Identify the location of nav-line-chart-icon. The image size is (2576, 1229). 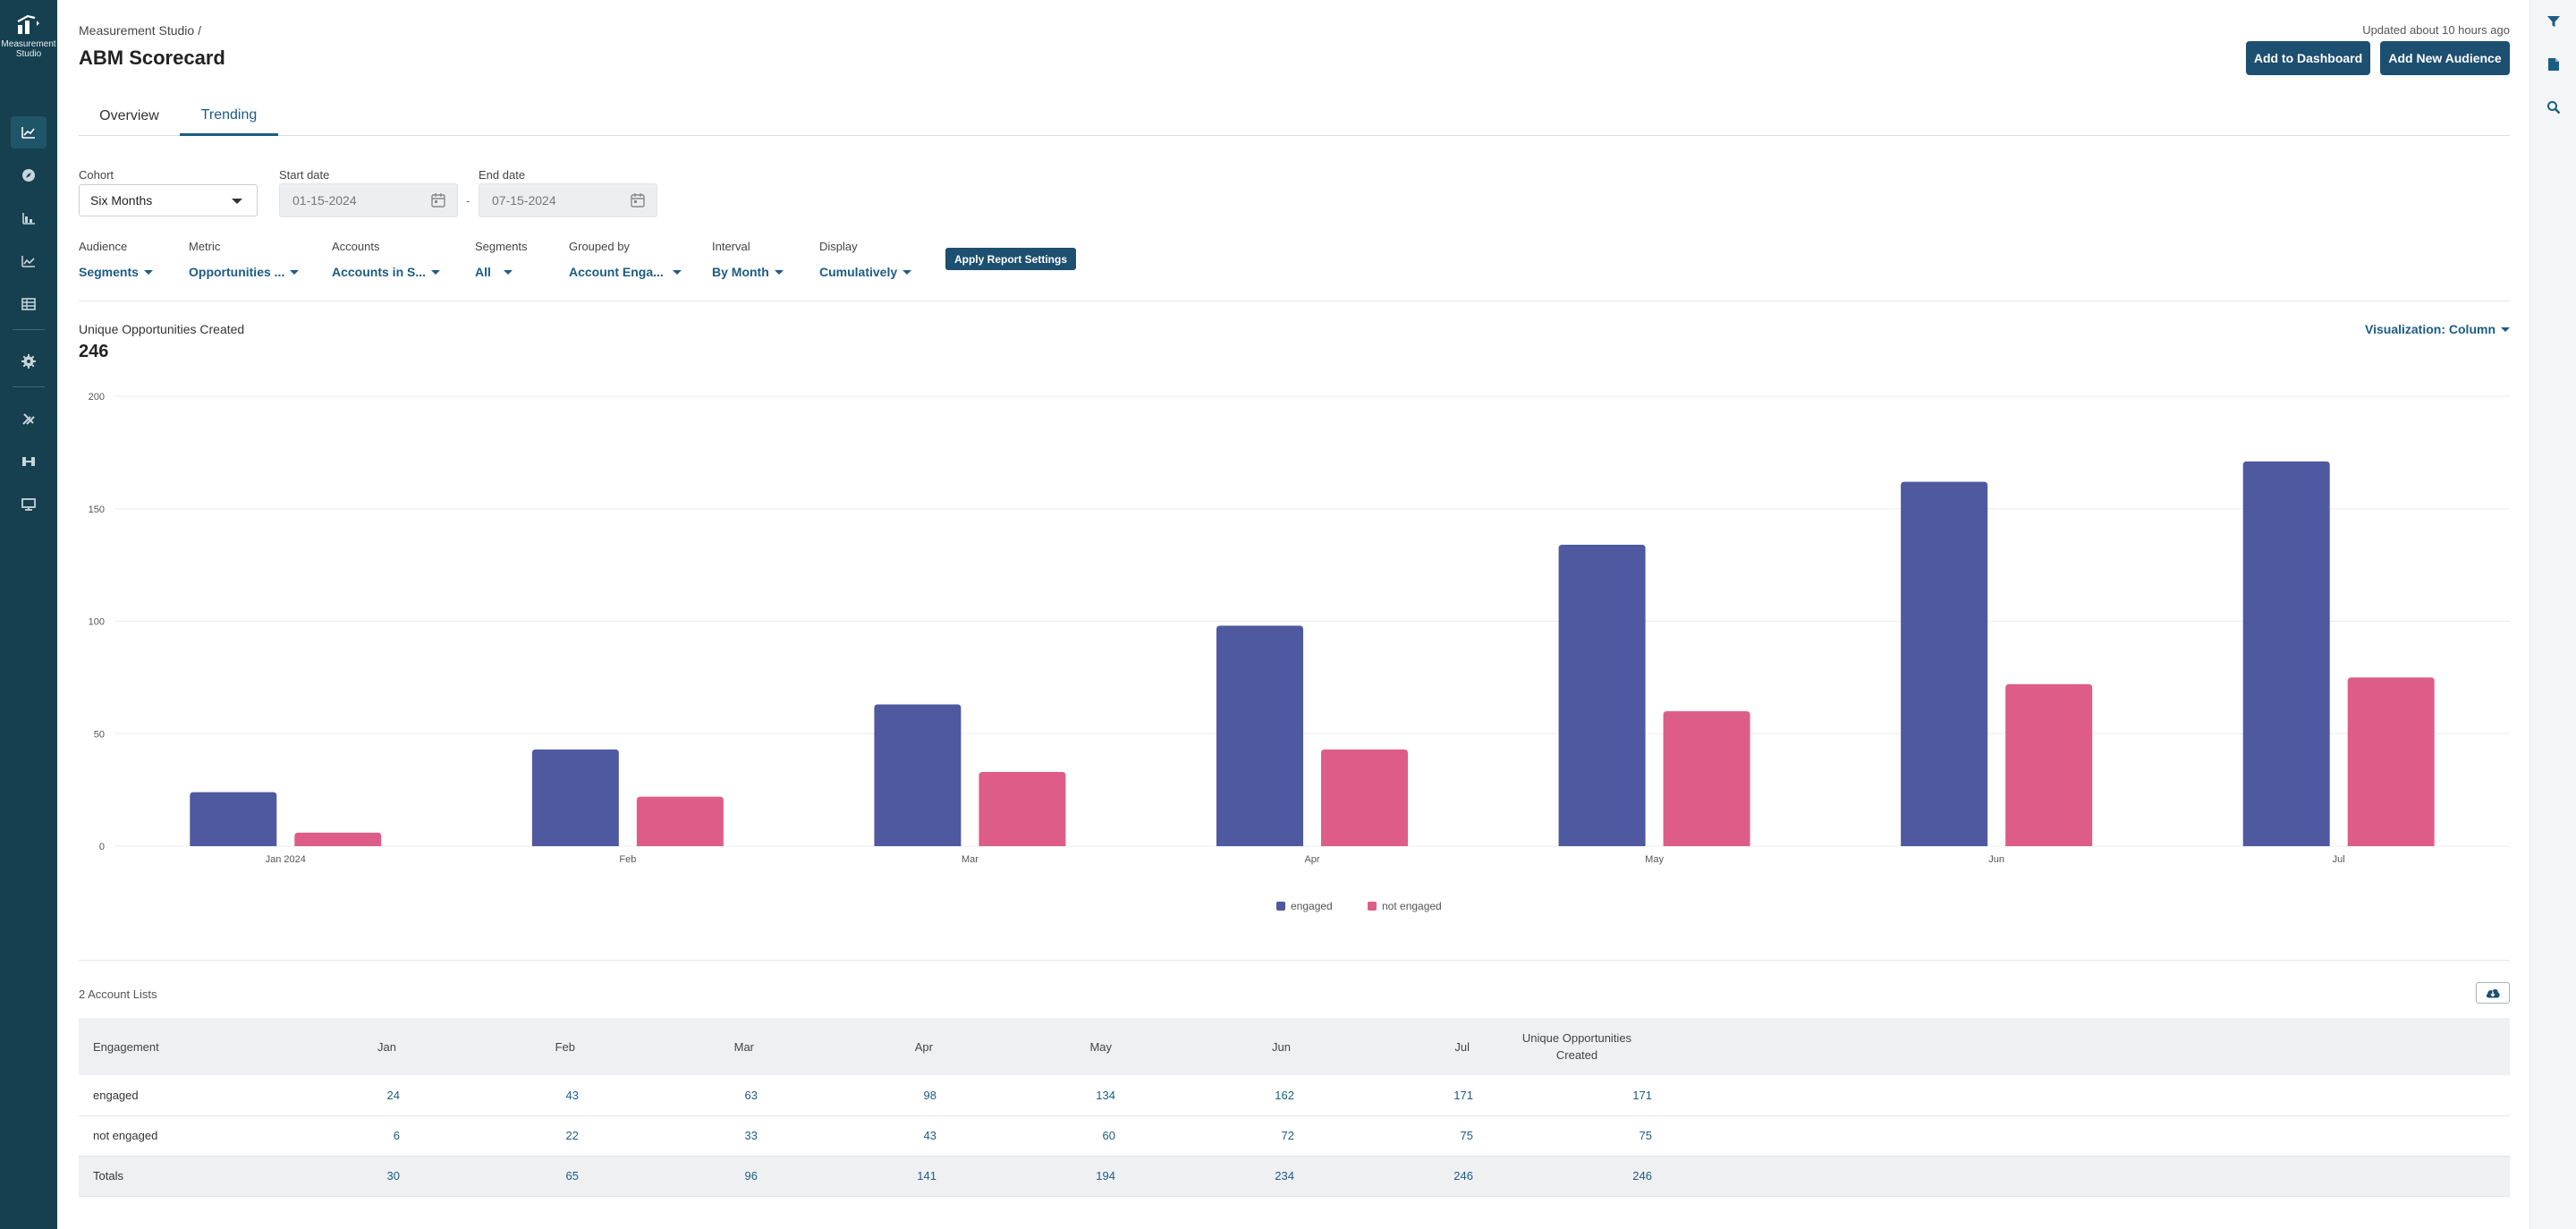
(29, 261).